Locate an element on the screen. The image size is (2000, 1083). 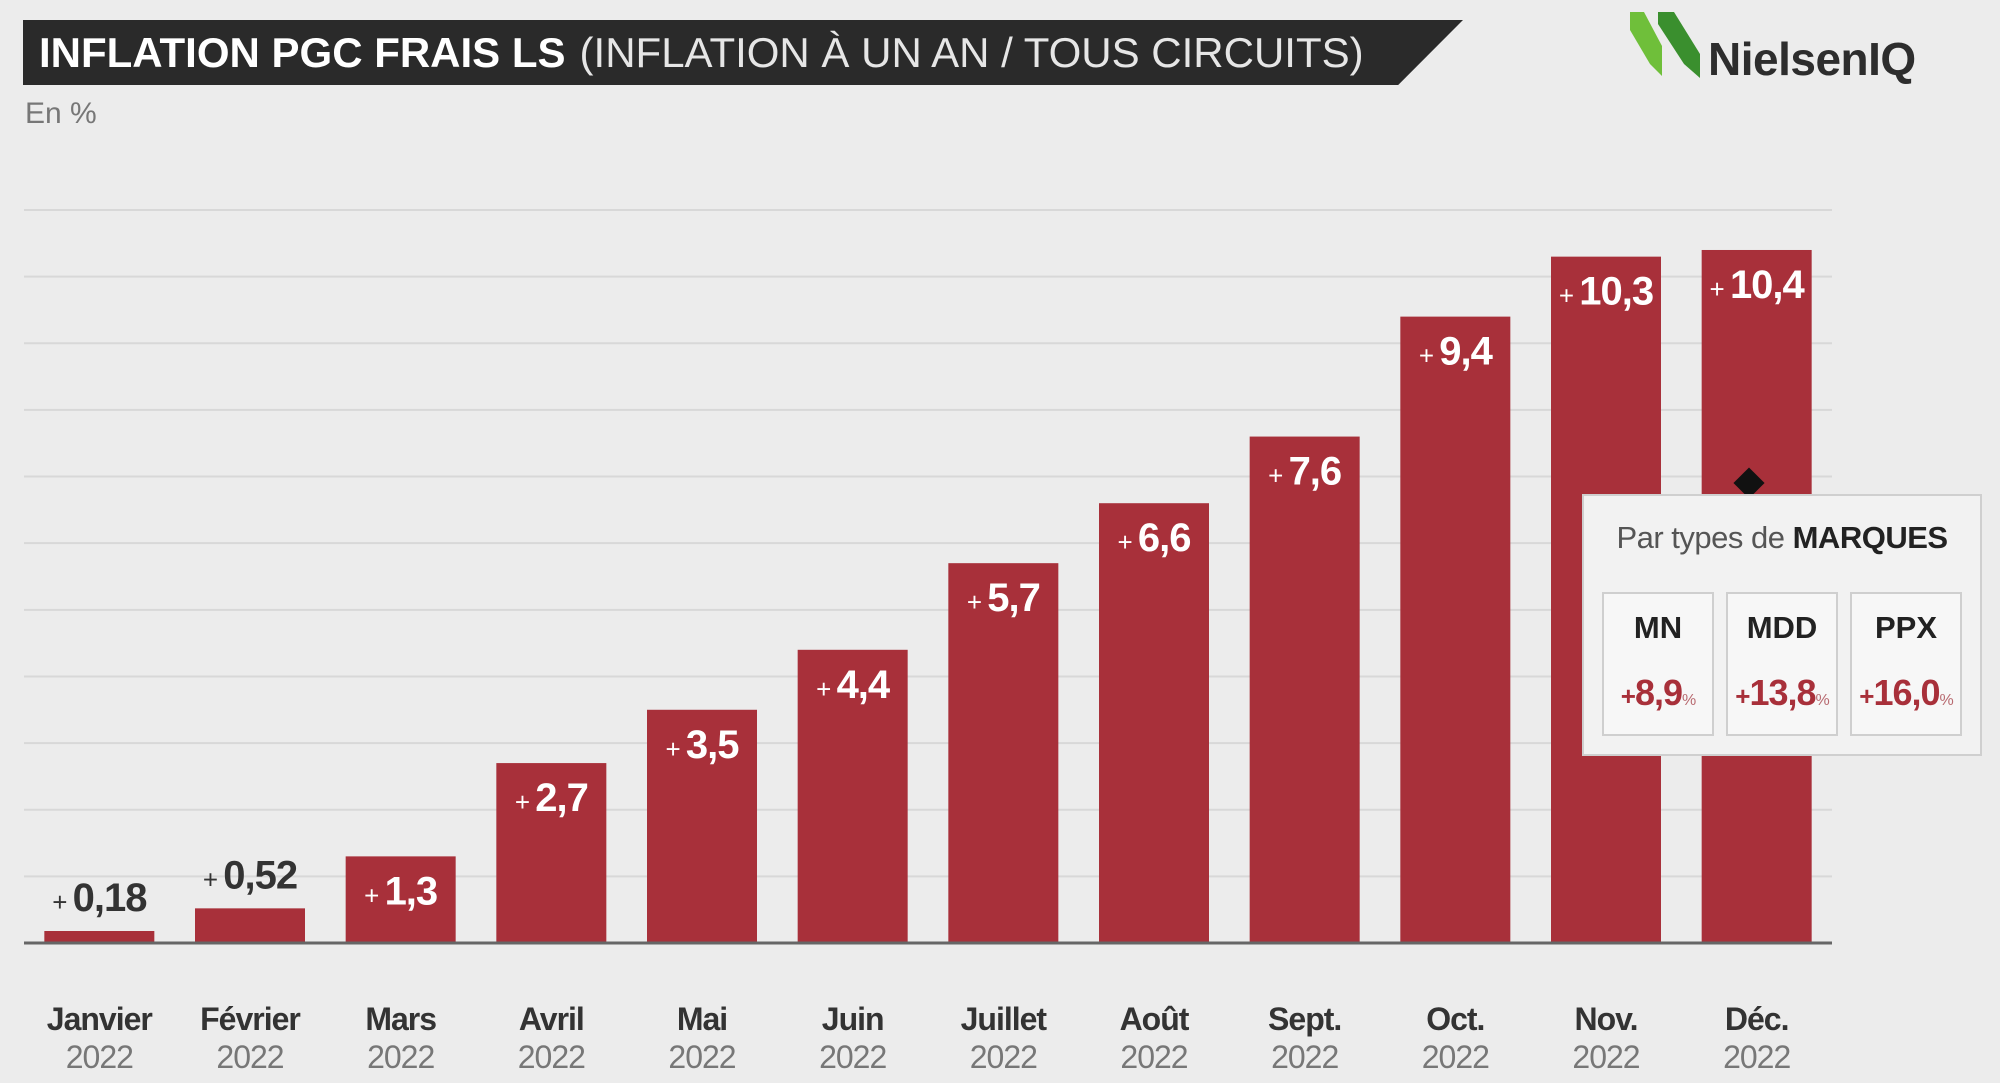
bar-value-label: + 4,4 is located at coordinates (853, 685).